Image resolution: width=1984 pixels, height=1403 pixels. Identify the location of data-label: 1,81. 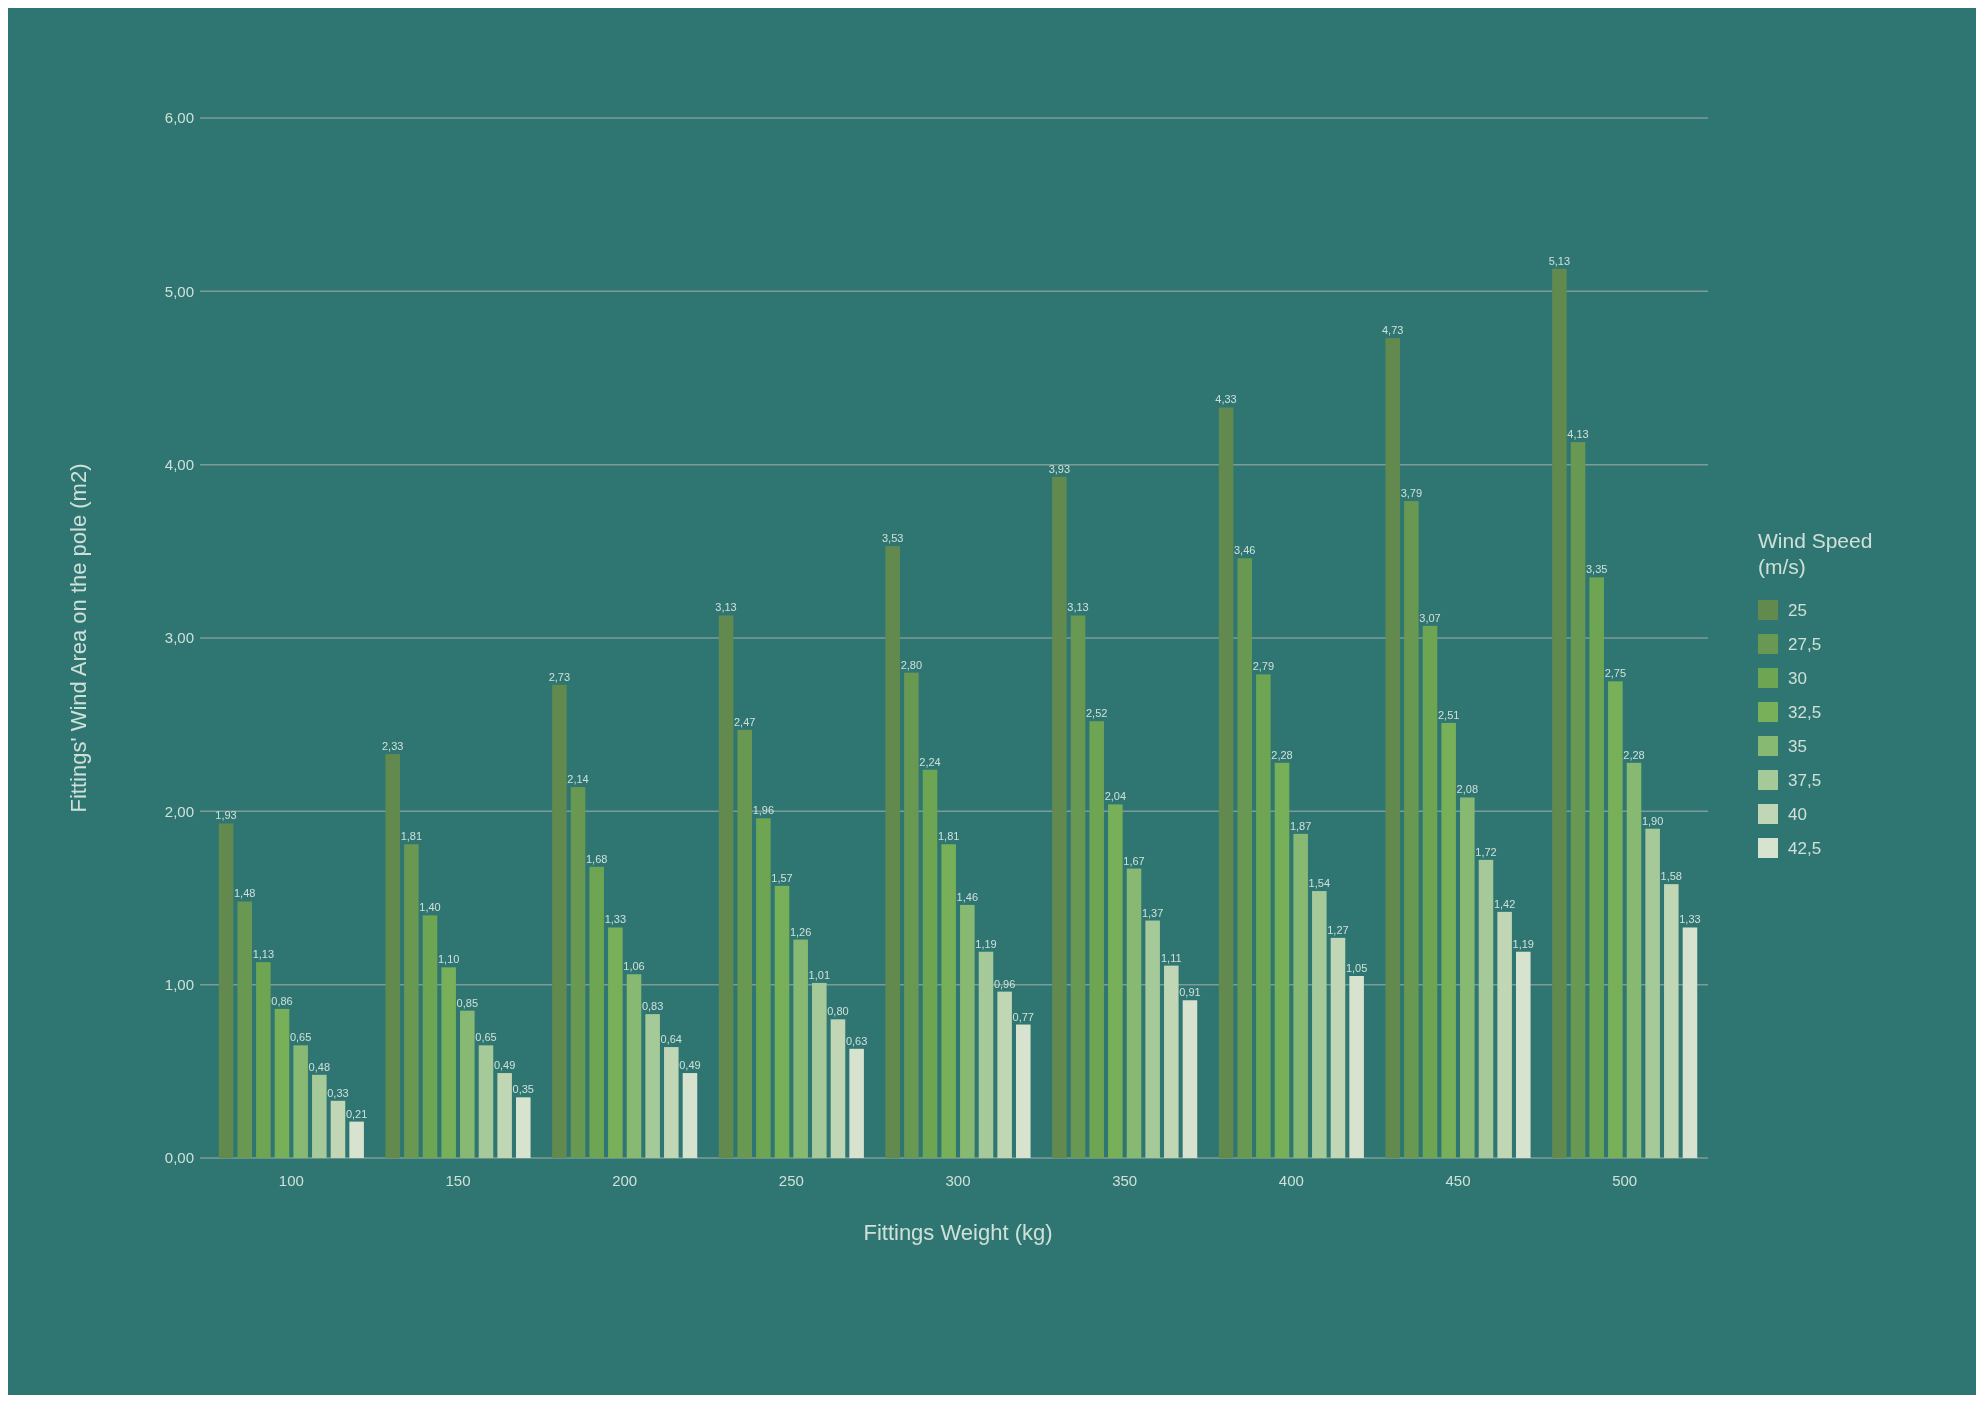
(411, 836).